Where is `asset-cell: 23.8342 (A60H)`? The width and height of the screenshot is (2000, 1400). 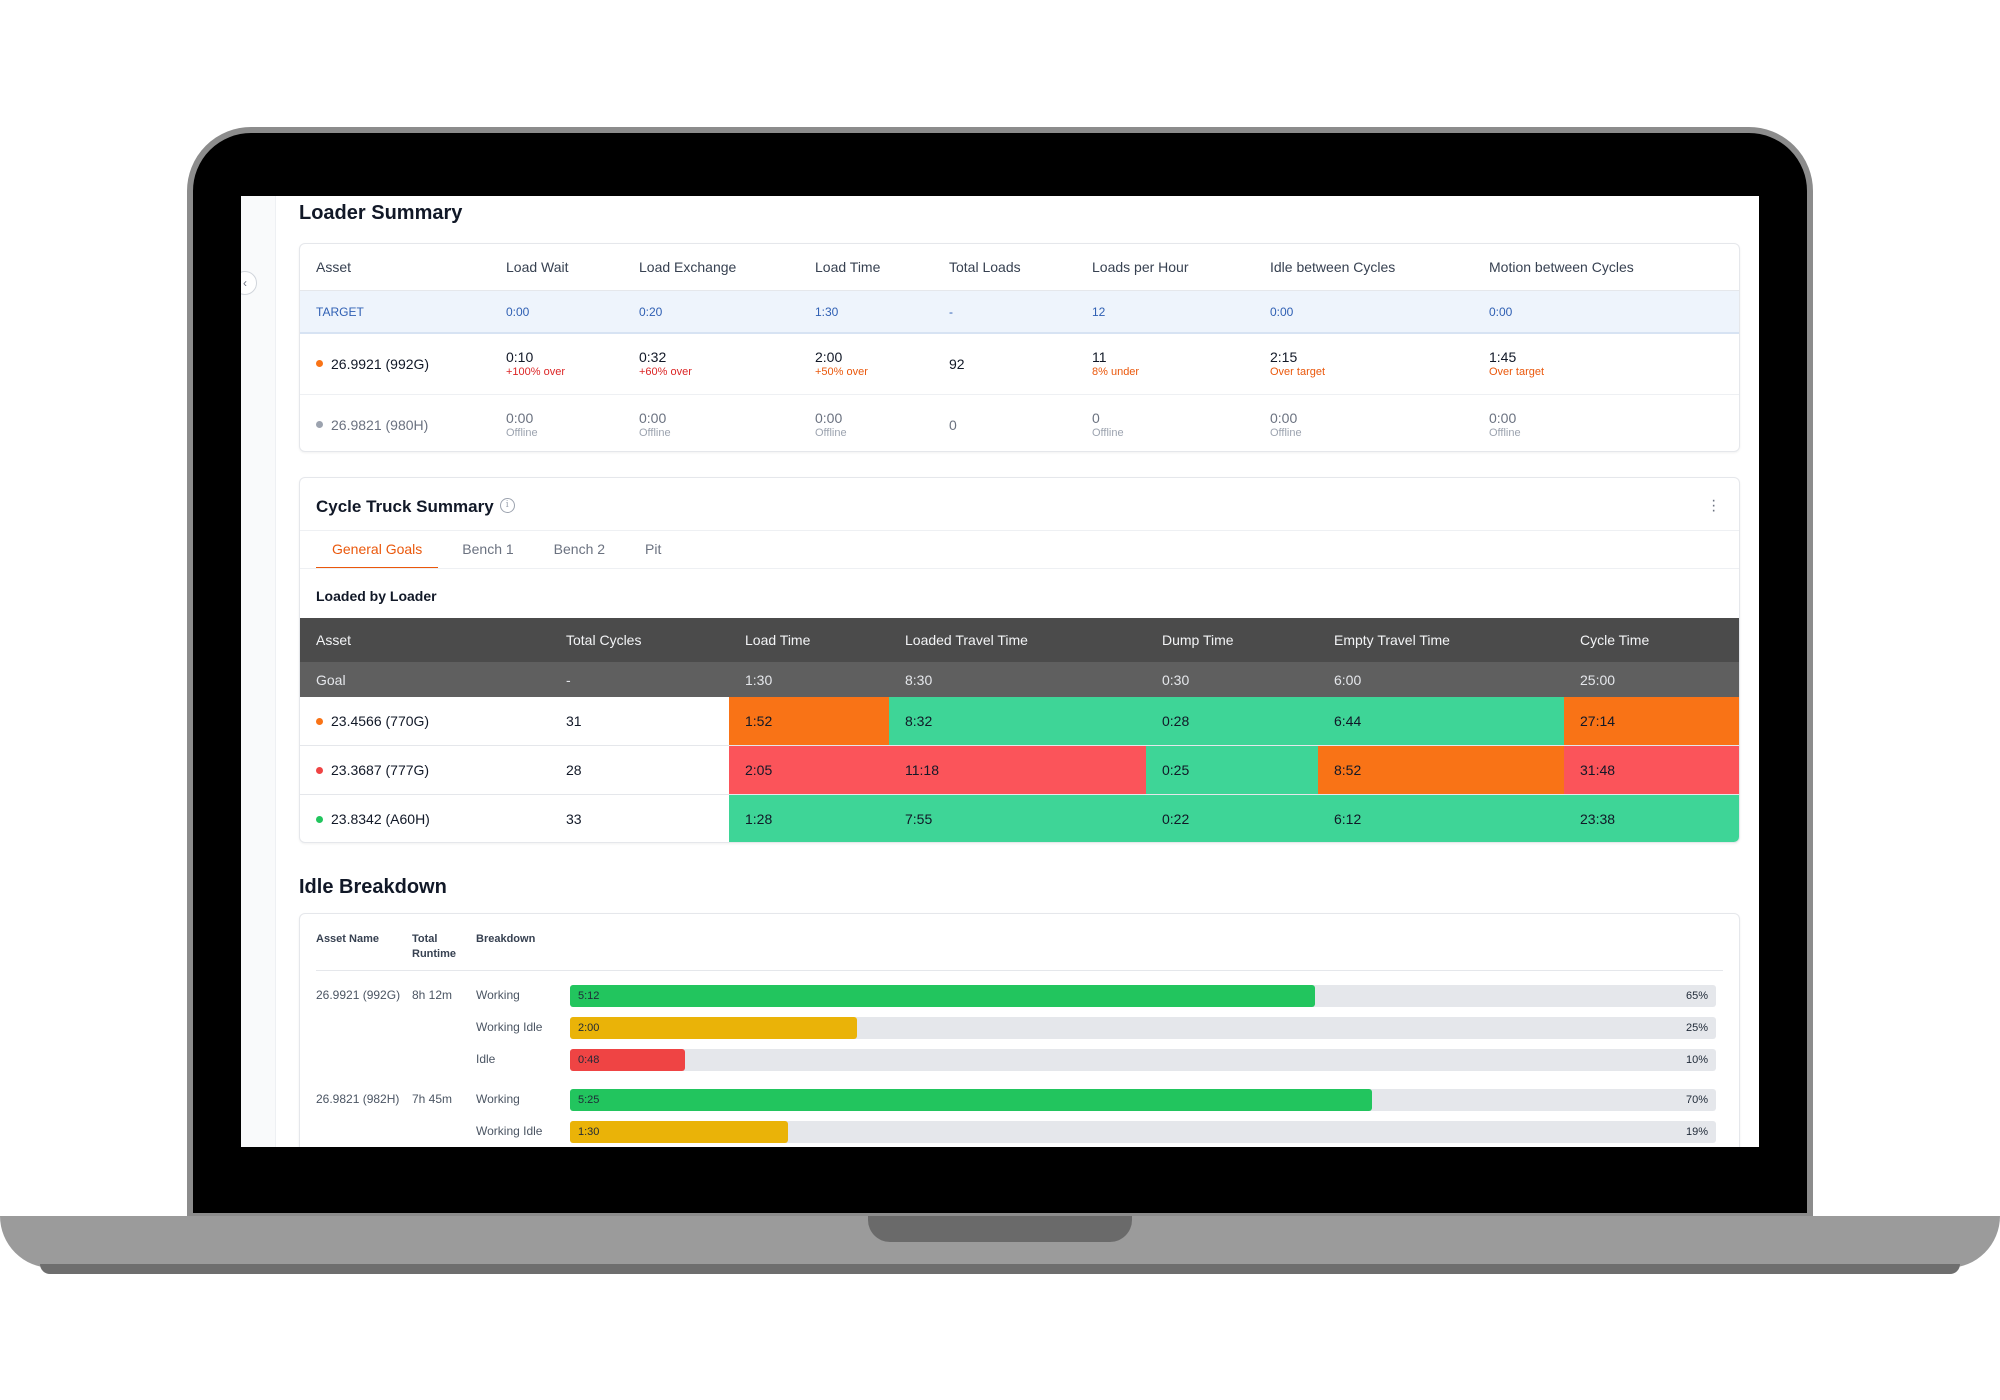 asset-cell: 23.8342 (A60H) is located at coordinates (425, 818).